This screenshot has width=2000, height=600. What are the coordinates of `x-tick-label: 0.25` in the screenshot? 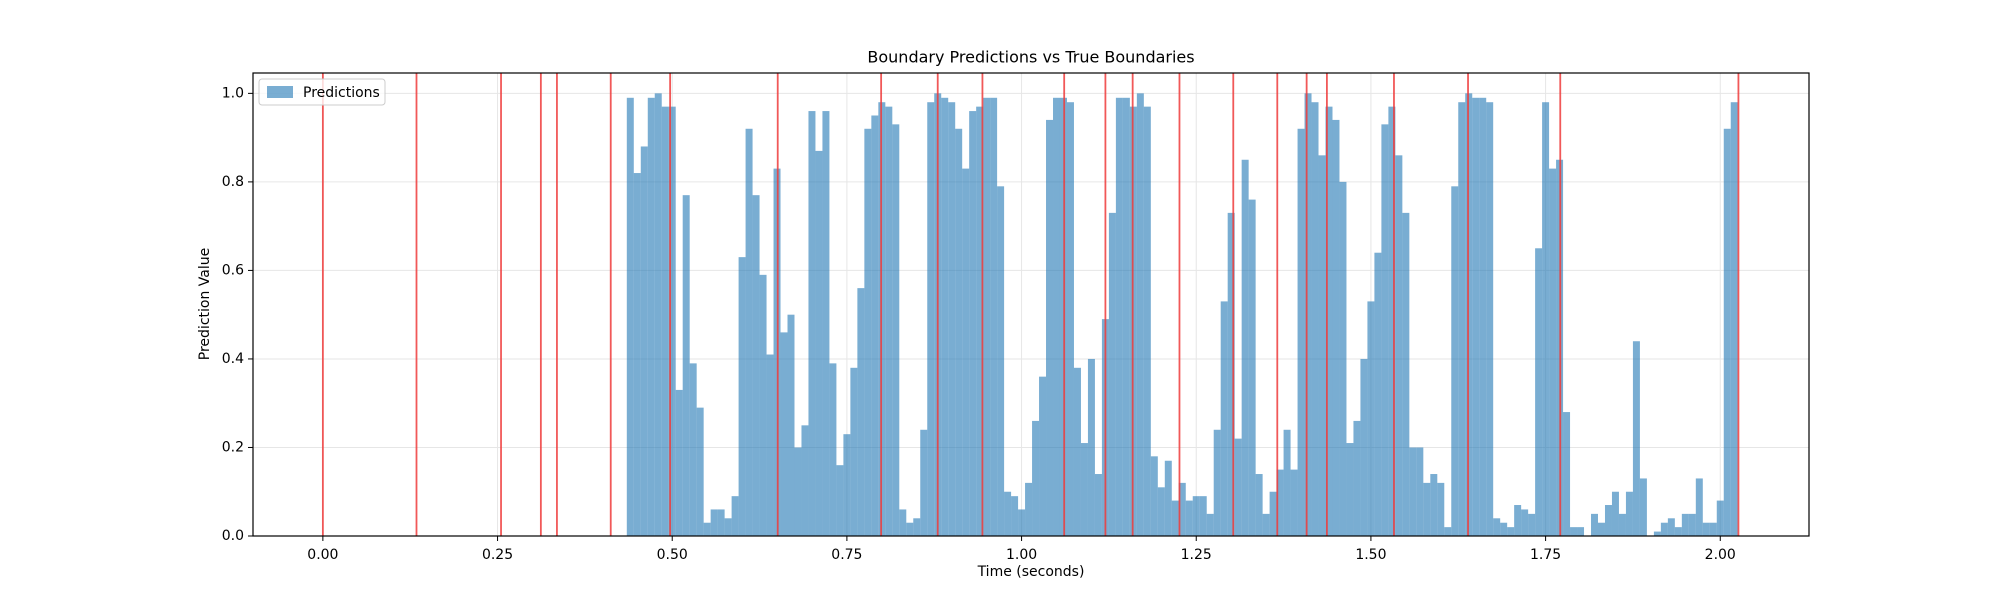 It's located at (497, 555).